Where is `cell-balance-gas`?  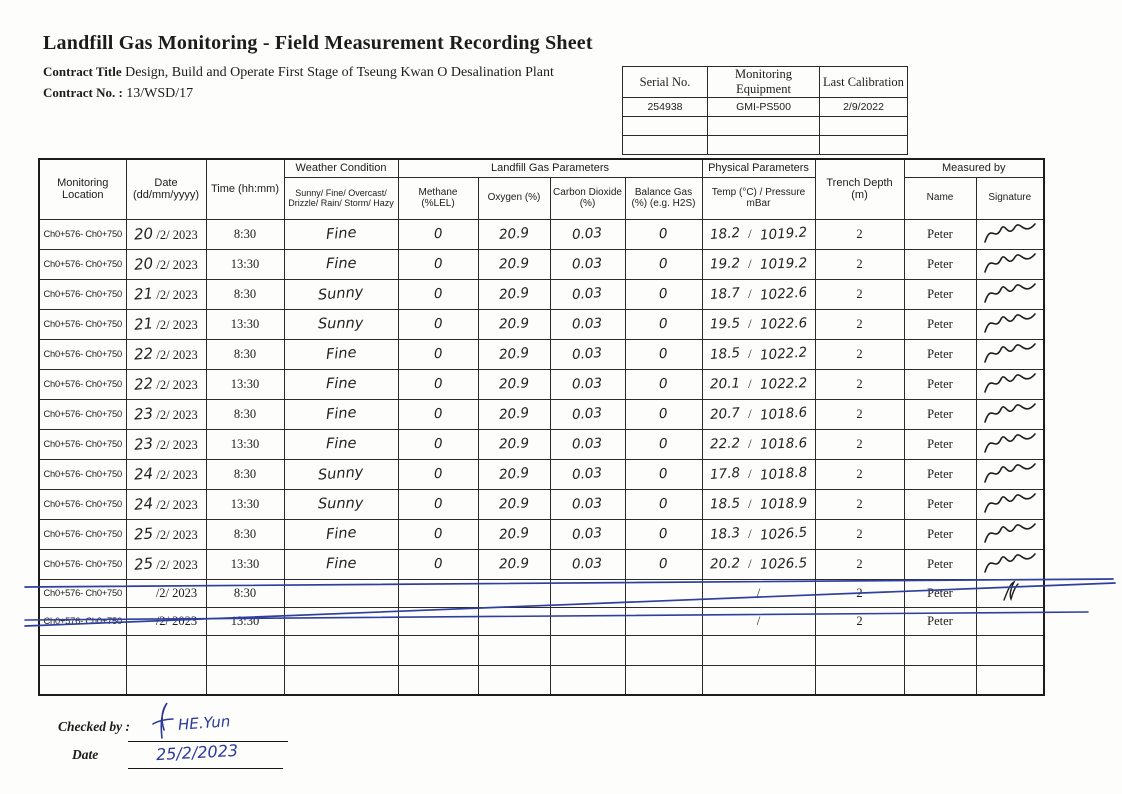
cell-balance-gas is located at coordinates (663, 593).